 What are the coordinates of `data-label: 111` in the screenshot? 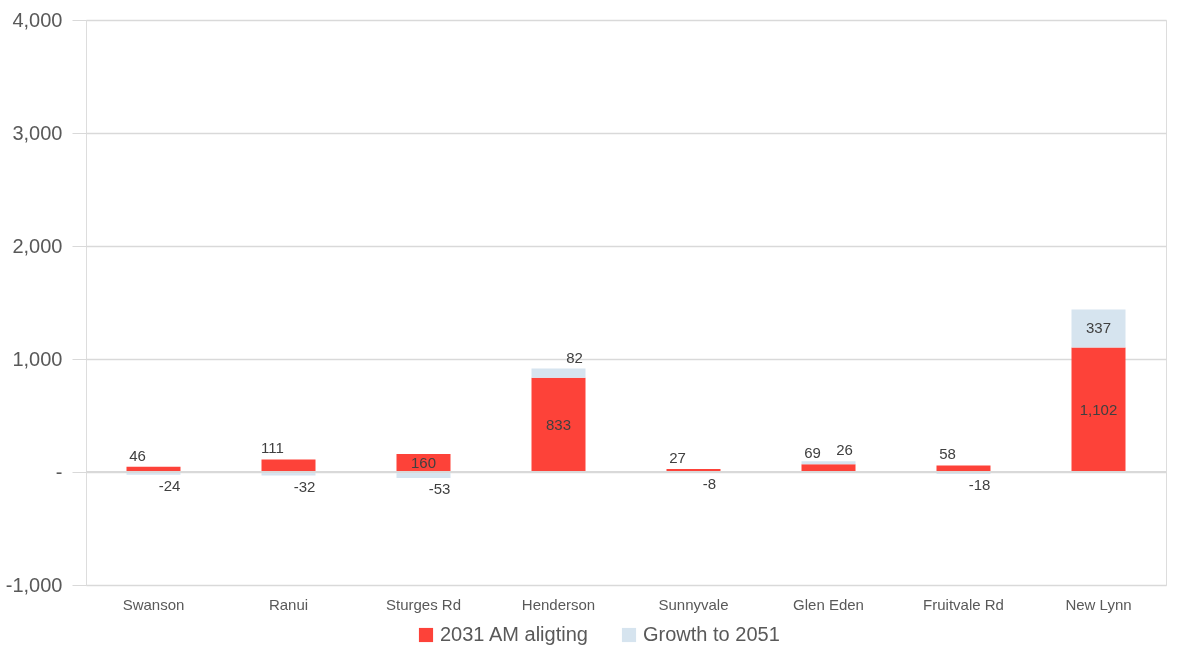 It's located at (272, 448).